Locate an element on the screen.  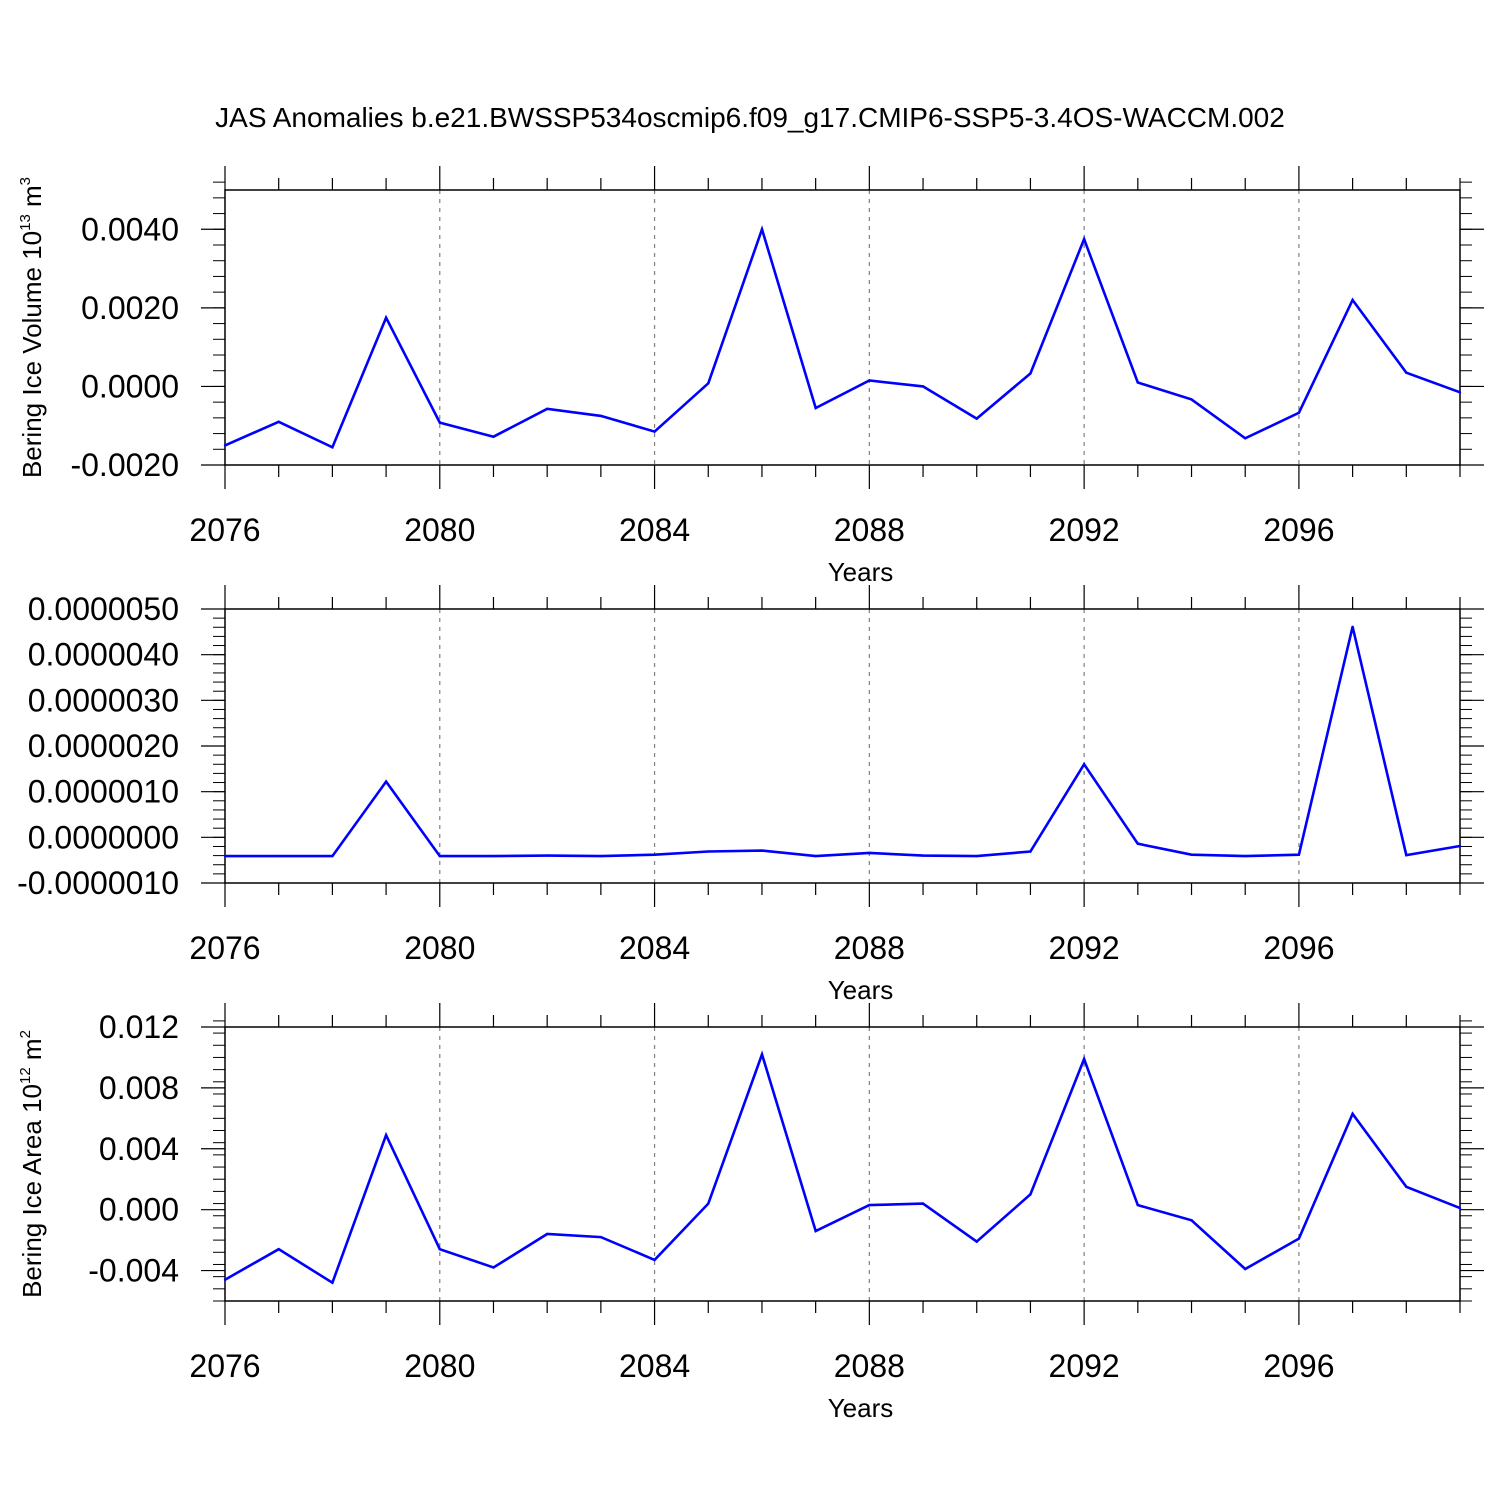
y-tick-label: -0.0020 is located at coordinates (124, 465).